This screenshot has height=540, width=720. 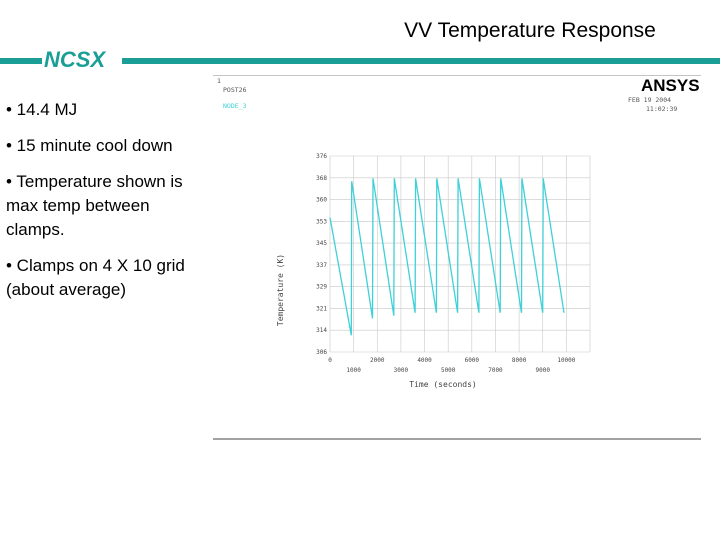 I want to click on plot-time: 11:02:39, so click(x=661, y=109).